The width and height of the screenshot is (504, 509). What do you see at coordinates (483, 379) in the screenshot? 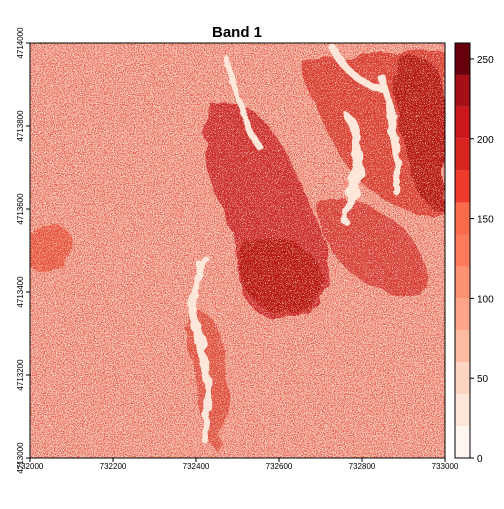
I see `legend-tick-label: 50` at bounding box center [483, 379].